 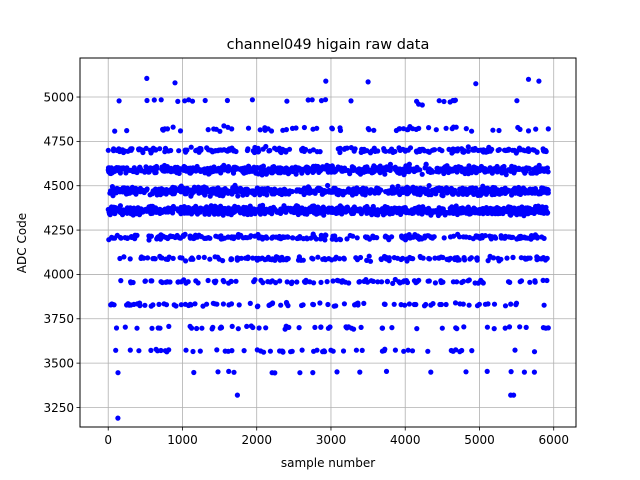 What do you see at coordinates (405, 440) in the screenshot?
I see `x-tick-label: 4000` at bounding box center [405, 440].